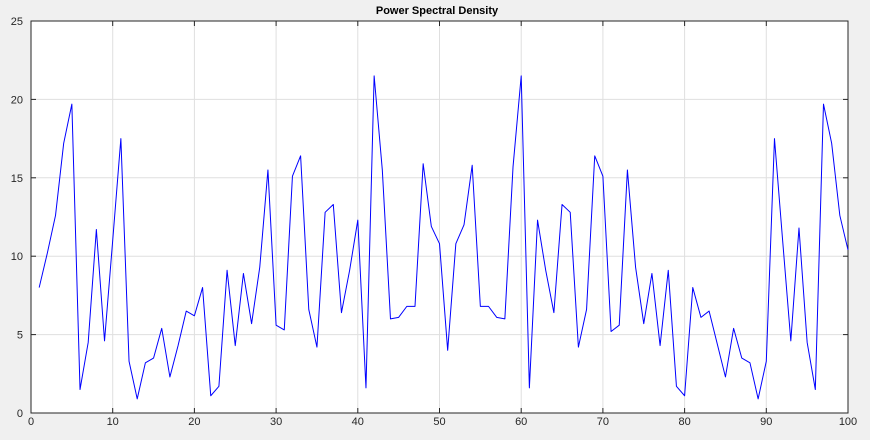  What do you see at coordinates (17, 179) in the screenshot?
I see `y-tick-label: 15` at bounding box center [17, 179].